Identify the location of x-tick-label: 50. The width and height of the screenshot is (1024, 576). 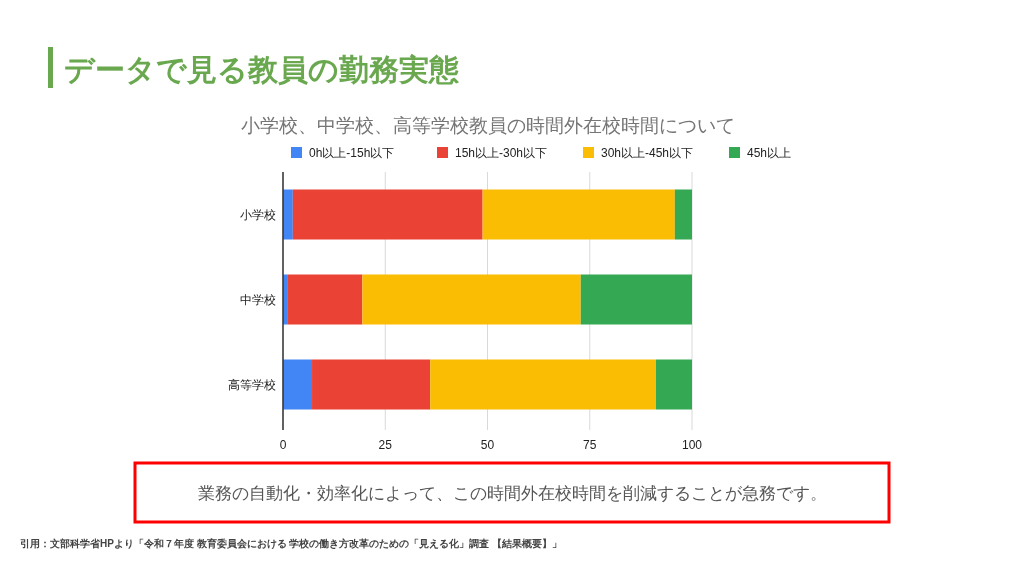
(487, 445).